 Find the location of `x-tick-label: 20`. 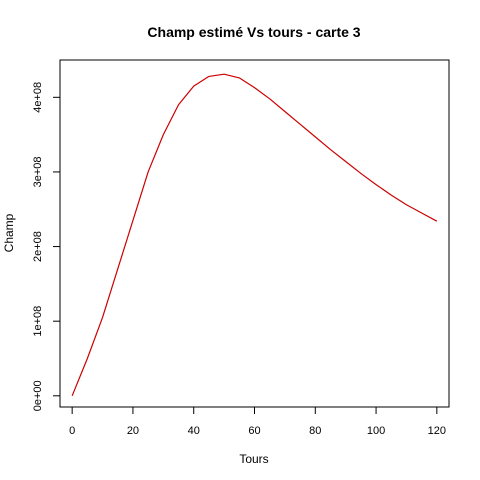

x-tick-label: 20 is located at coordinates (133, 431).